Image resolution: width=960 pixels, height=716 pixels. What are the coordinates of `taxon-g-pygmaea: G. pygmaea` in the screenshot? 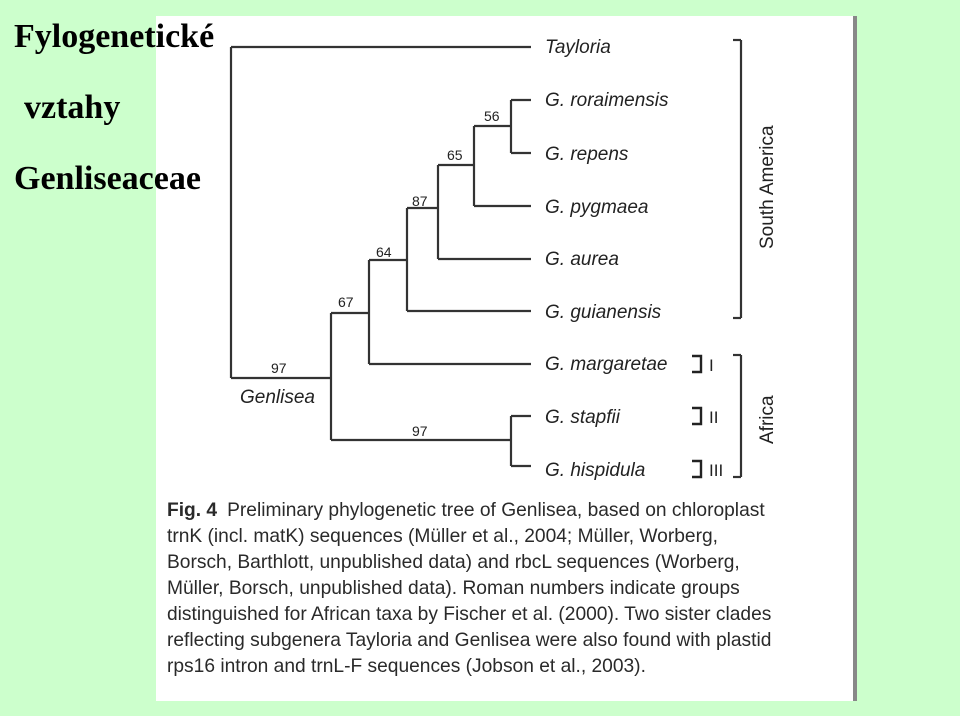 It's located at (597, 207).